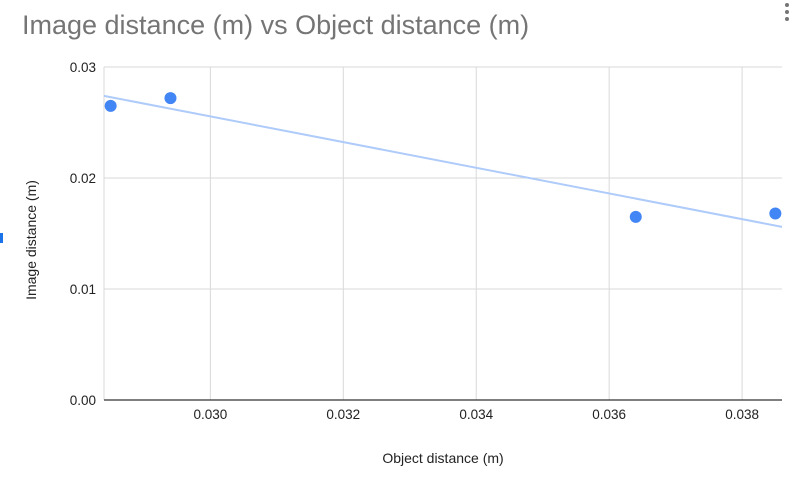  I want to click on x-tick-labels: 0.030 0.032 0.034 0.036 0.038, so click(476, 414).